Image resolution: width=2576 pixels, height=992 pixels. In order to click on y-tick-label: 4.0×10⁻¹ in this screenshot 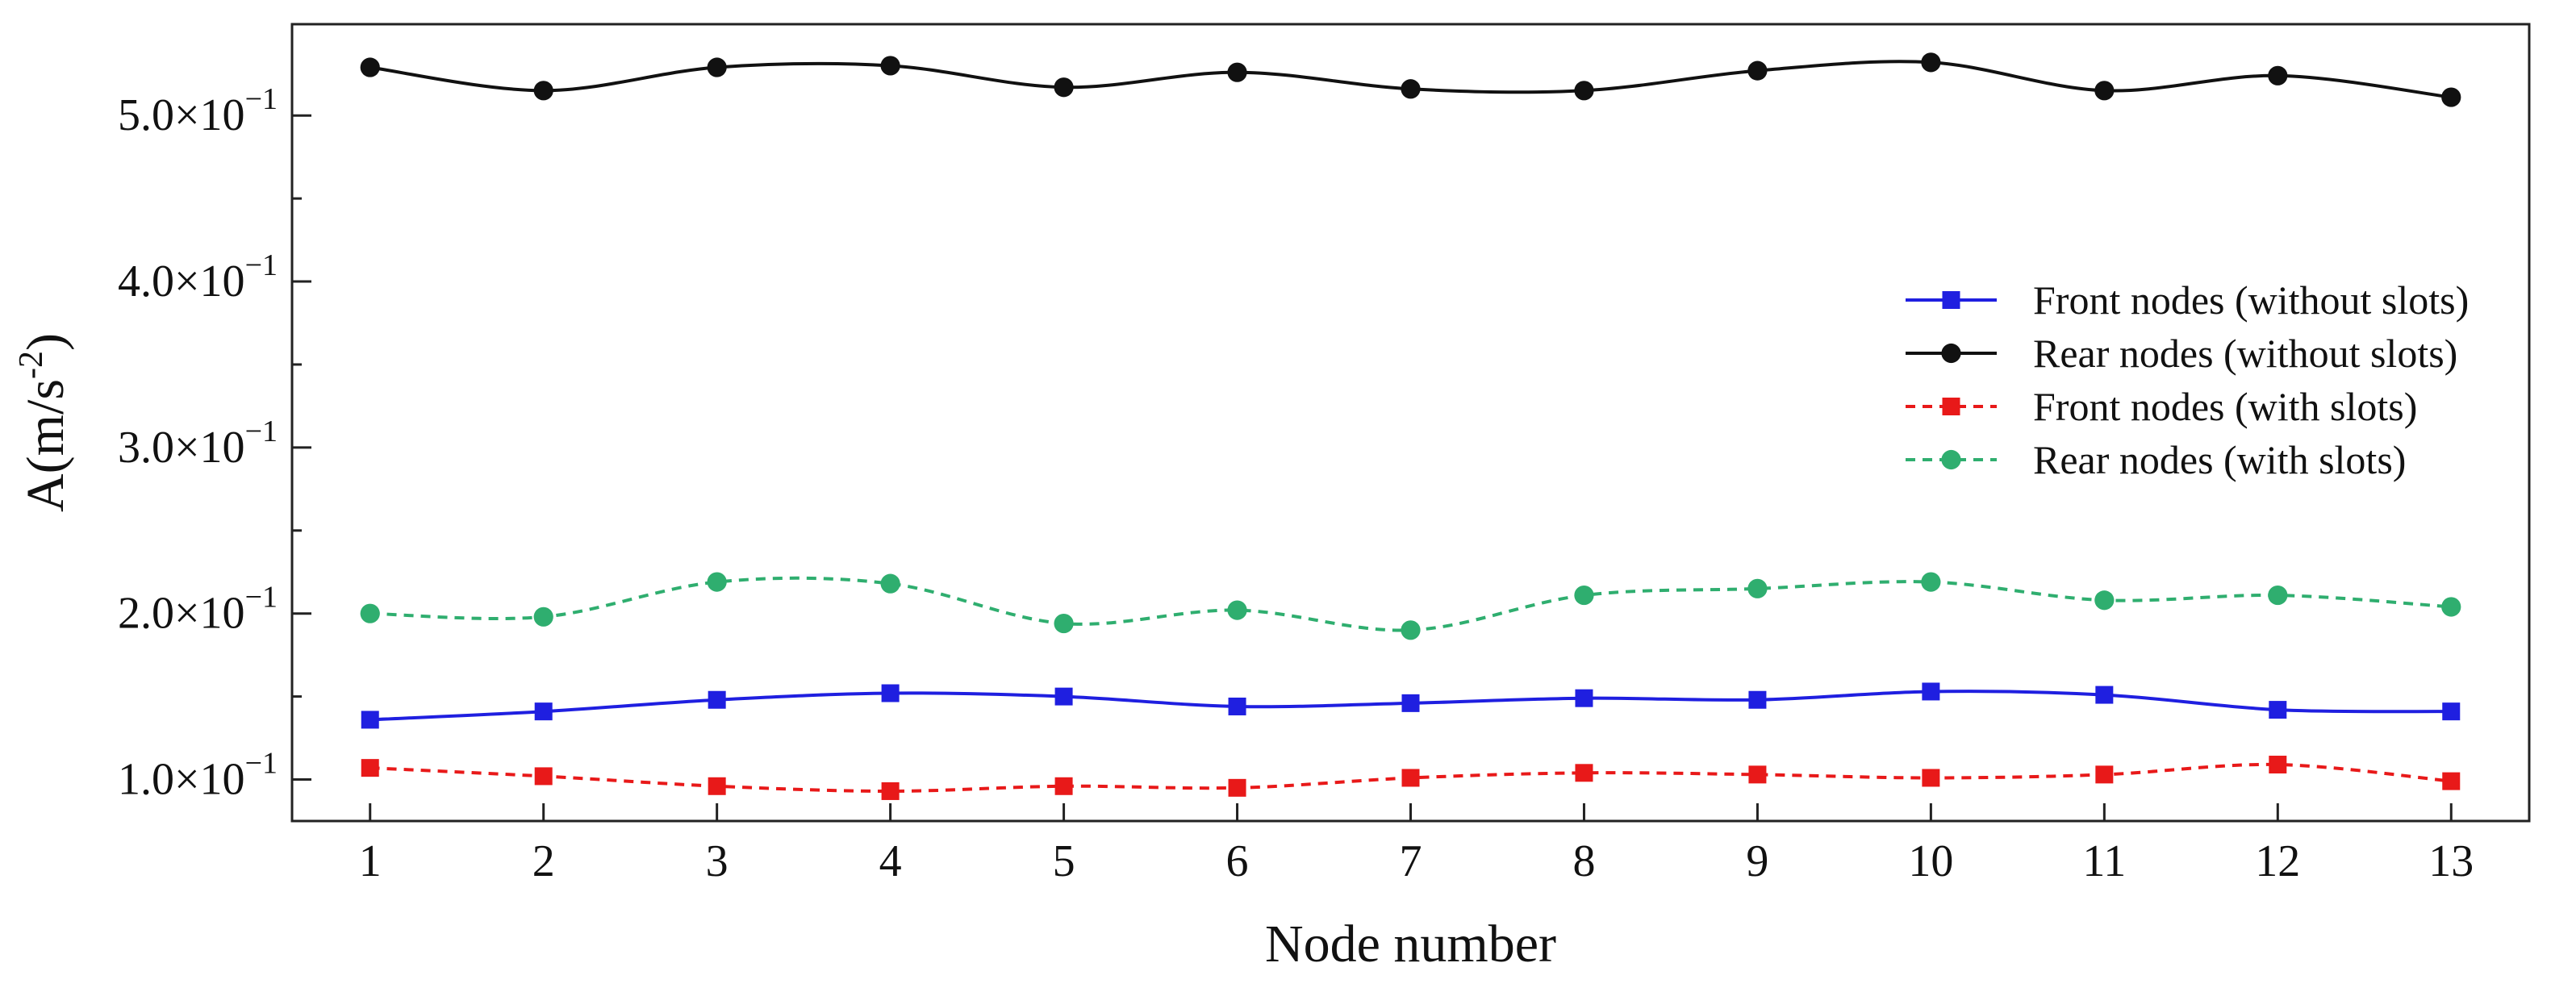, I will do `click(198, 277)`.